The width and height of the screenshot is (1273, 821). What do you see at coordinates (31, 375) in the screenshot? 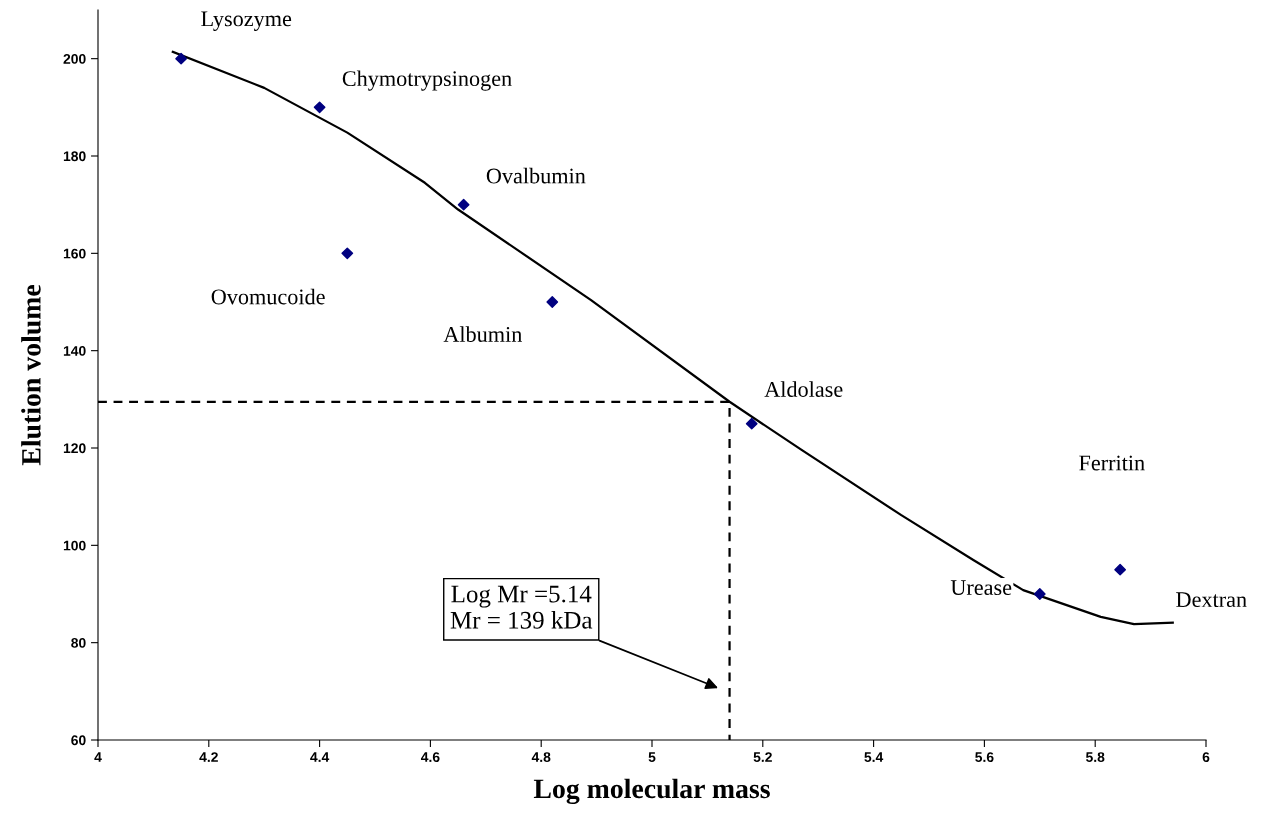
I see `y-axis-title: Elution volume` at bounding box center [31, 375].